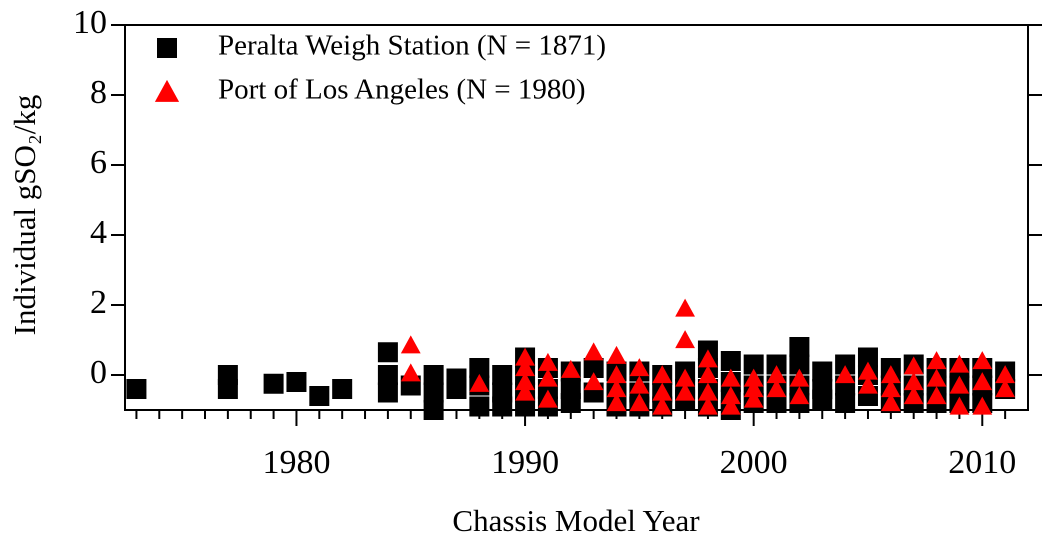  Describe the element at coordinates (576, 520) in the screenshot. I see `x-axis-label: Chassis Model Year` at that location.